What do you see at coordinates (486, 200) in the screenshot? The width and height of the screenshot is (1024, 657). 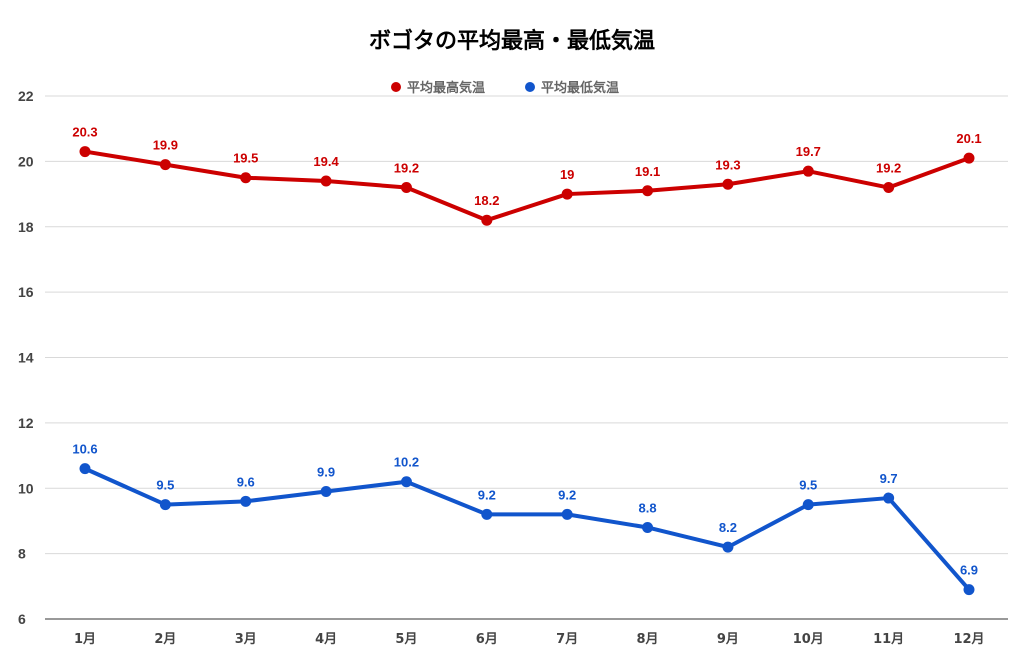 I see `data-label: 18.2` at bounding box center [486, 200].